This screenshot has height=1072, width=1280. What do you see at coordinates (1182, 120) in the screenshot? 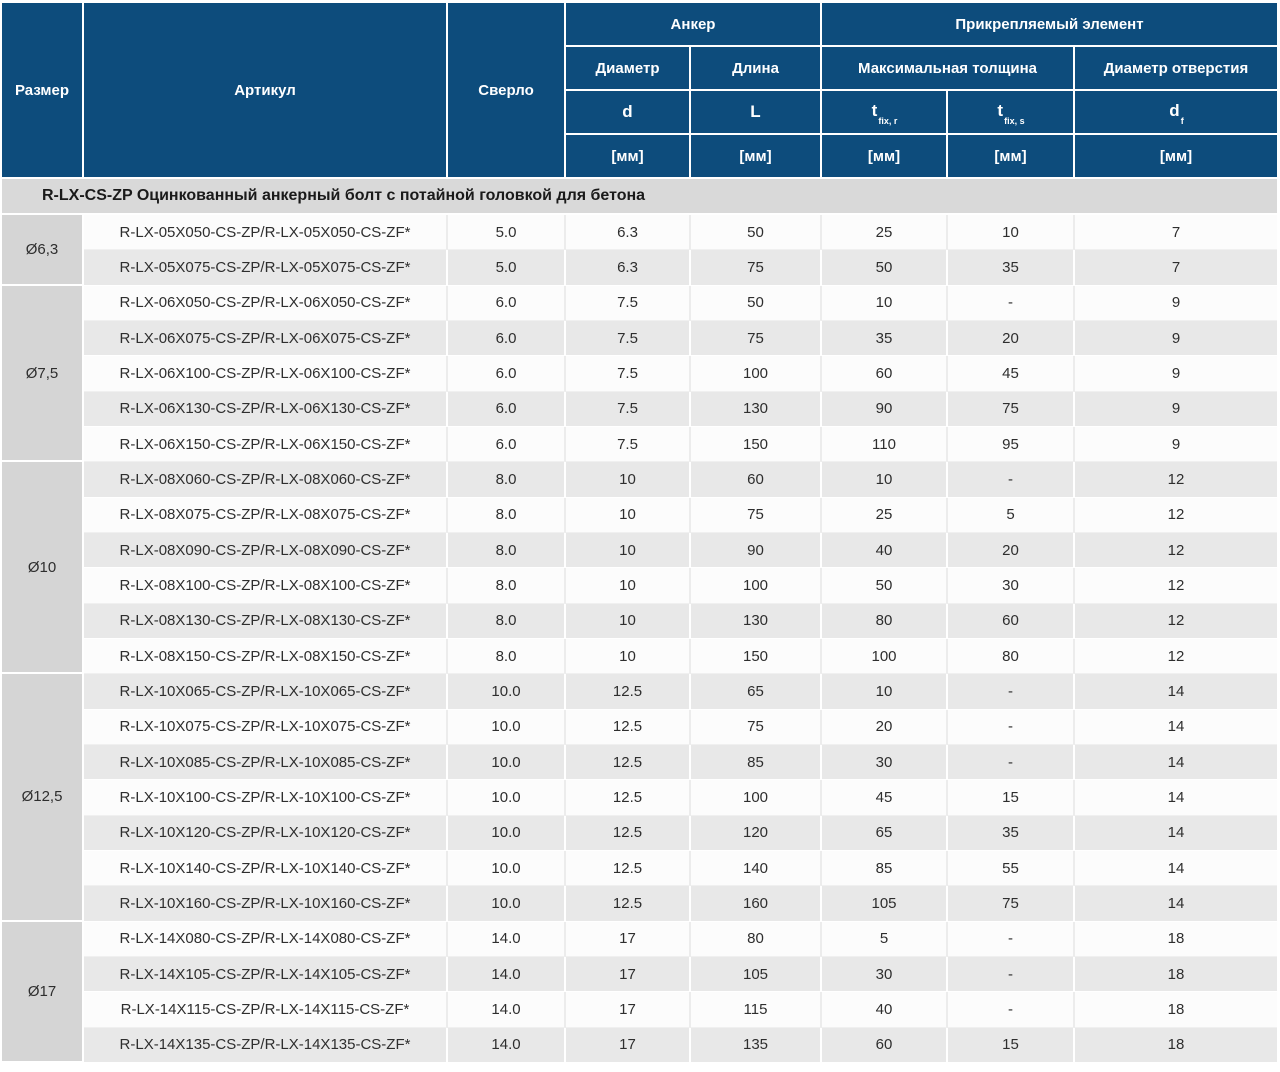
I see `symbol-df-sub: f` at bounding box center [1182, 120].